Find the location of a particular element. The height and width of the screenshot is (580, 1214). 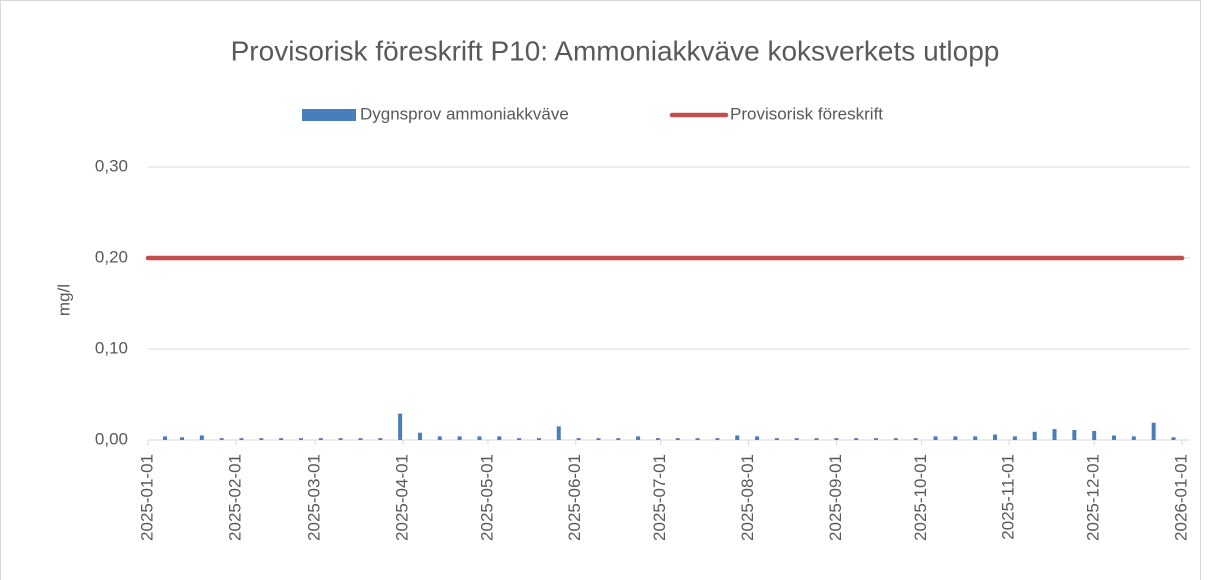

x-tick-label: 2025-09-01 is located at coordinates (835, 497).